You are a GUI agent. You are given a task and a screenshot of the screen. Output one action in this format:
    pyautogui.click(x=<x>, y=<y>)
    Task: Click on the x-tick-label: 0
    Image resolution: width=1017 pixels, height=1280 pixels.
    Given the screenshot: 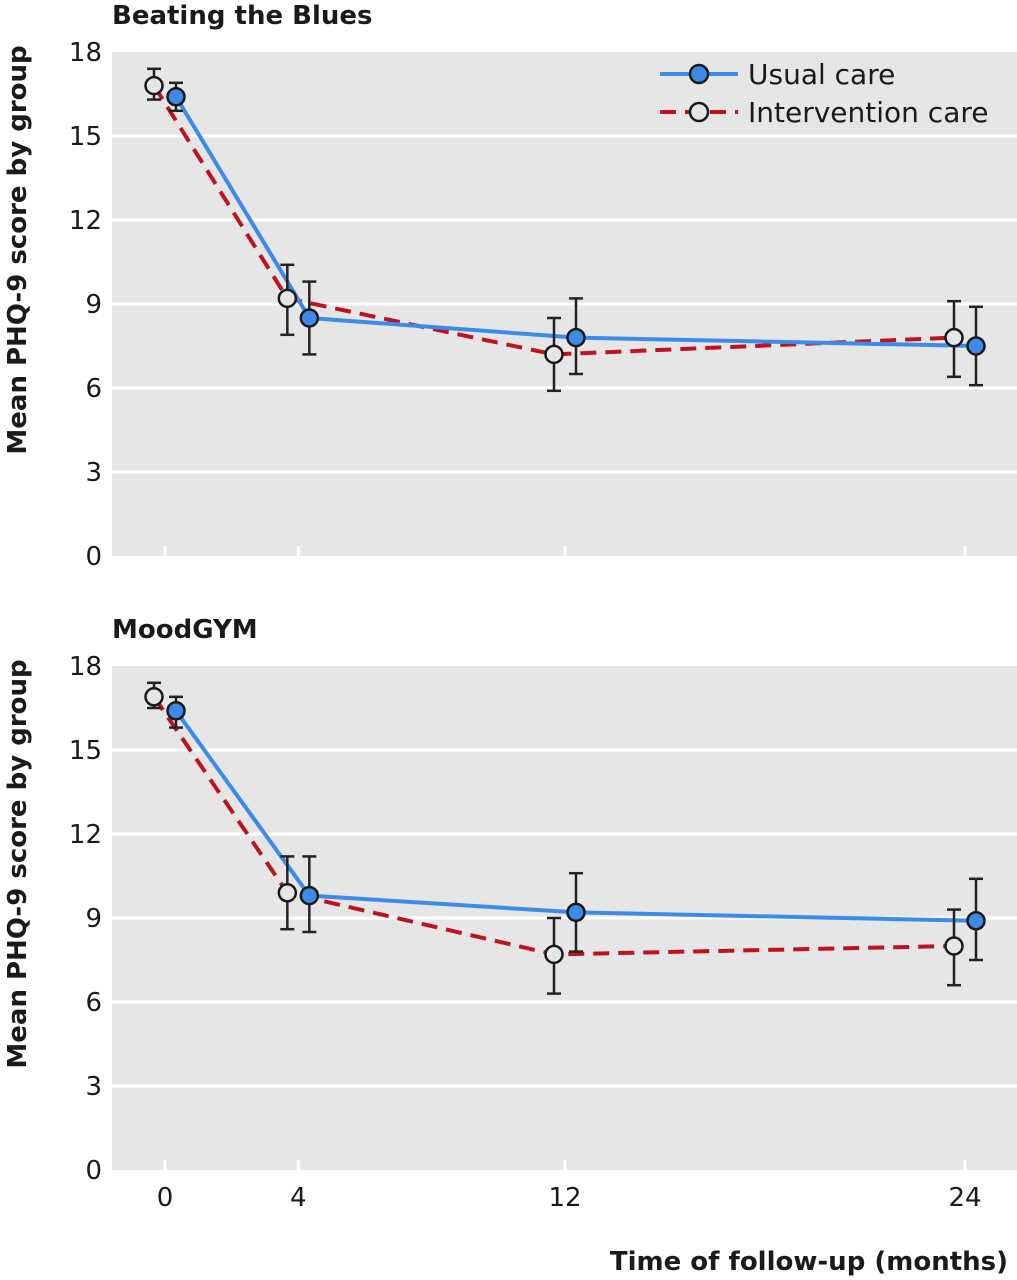 What is the action you would take?
    pyautogui.click(x=165, y=1198)
    